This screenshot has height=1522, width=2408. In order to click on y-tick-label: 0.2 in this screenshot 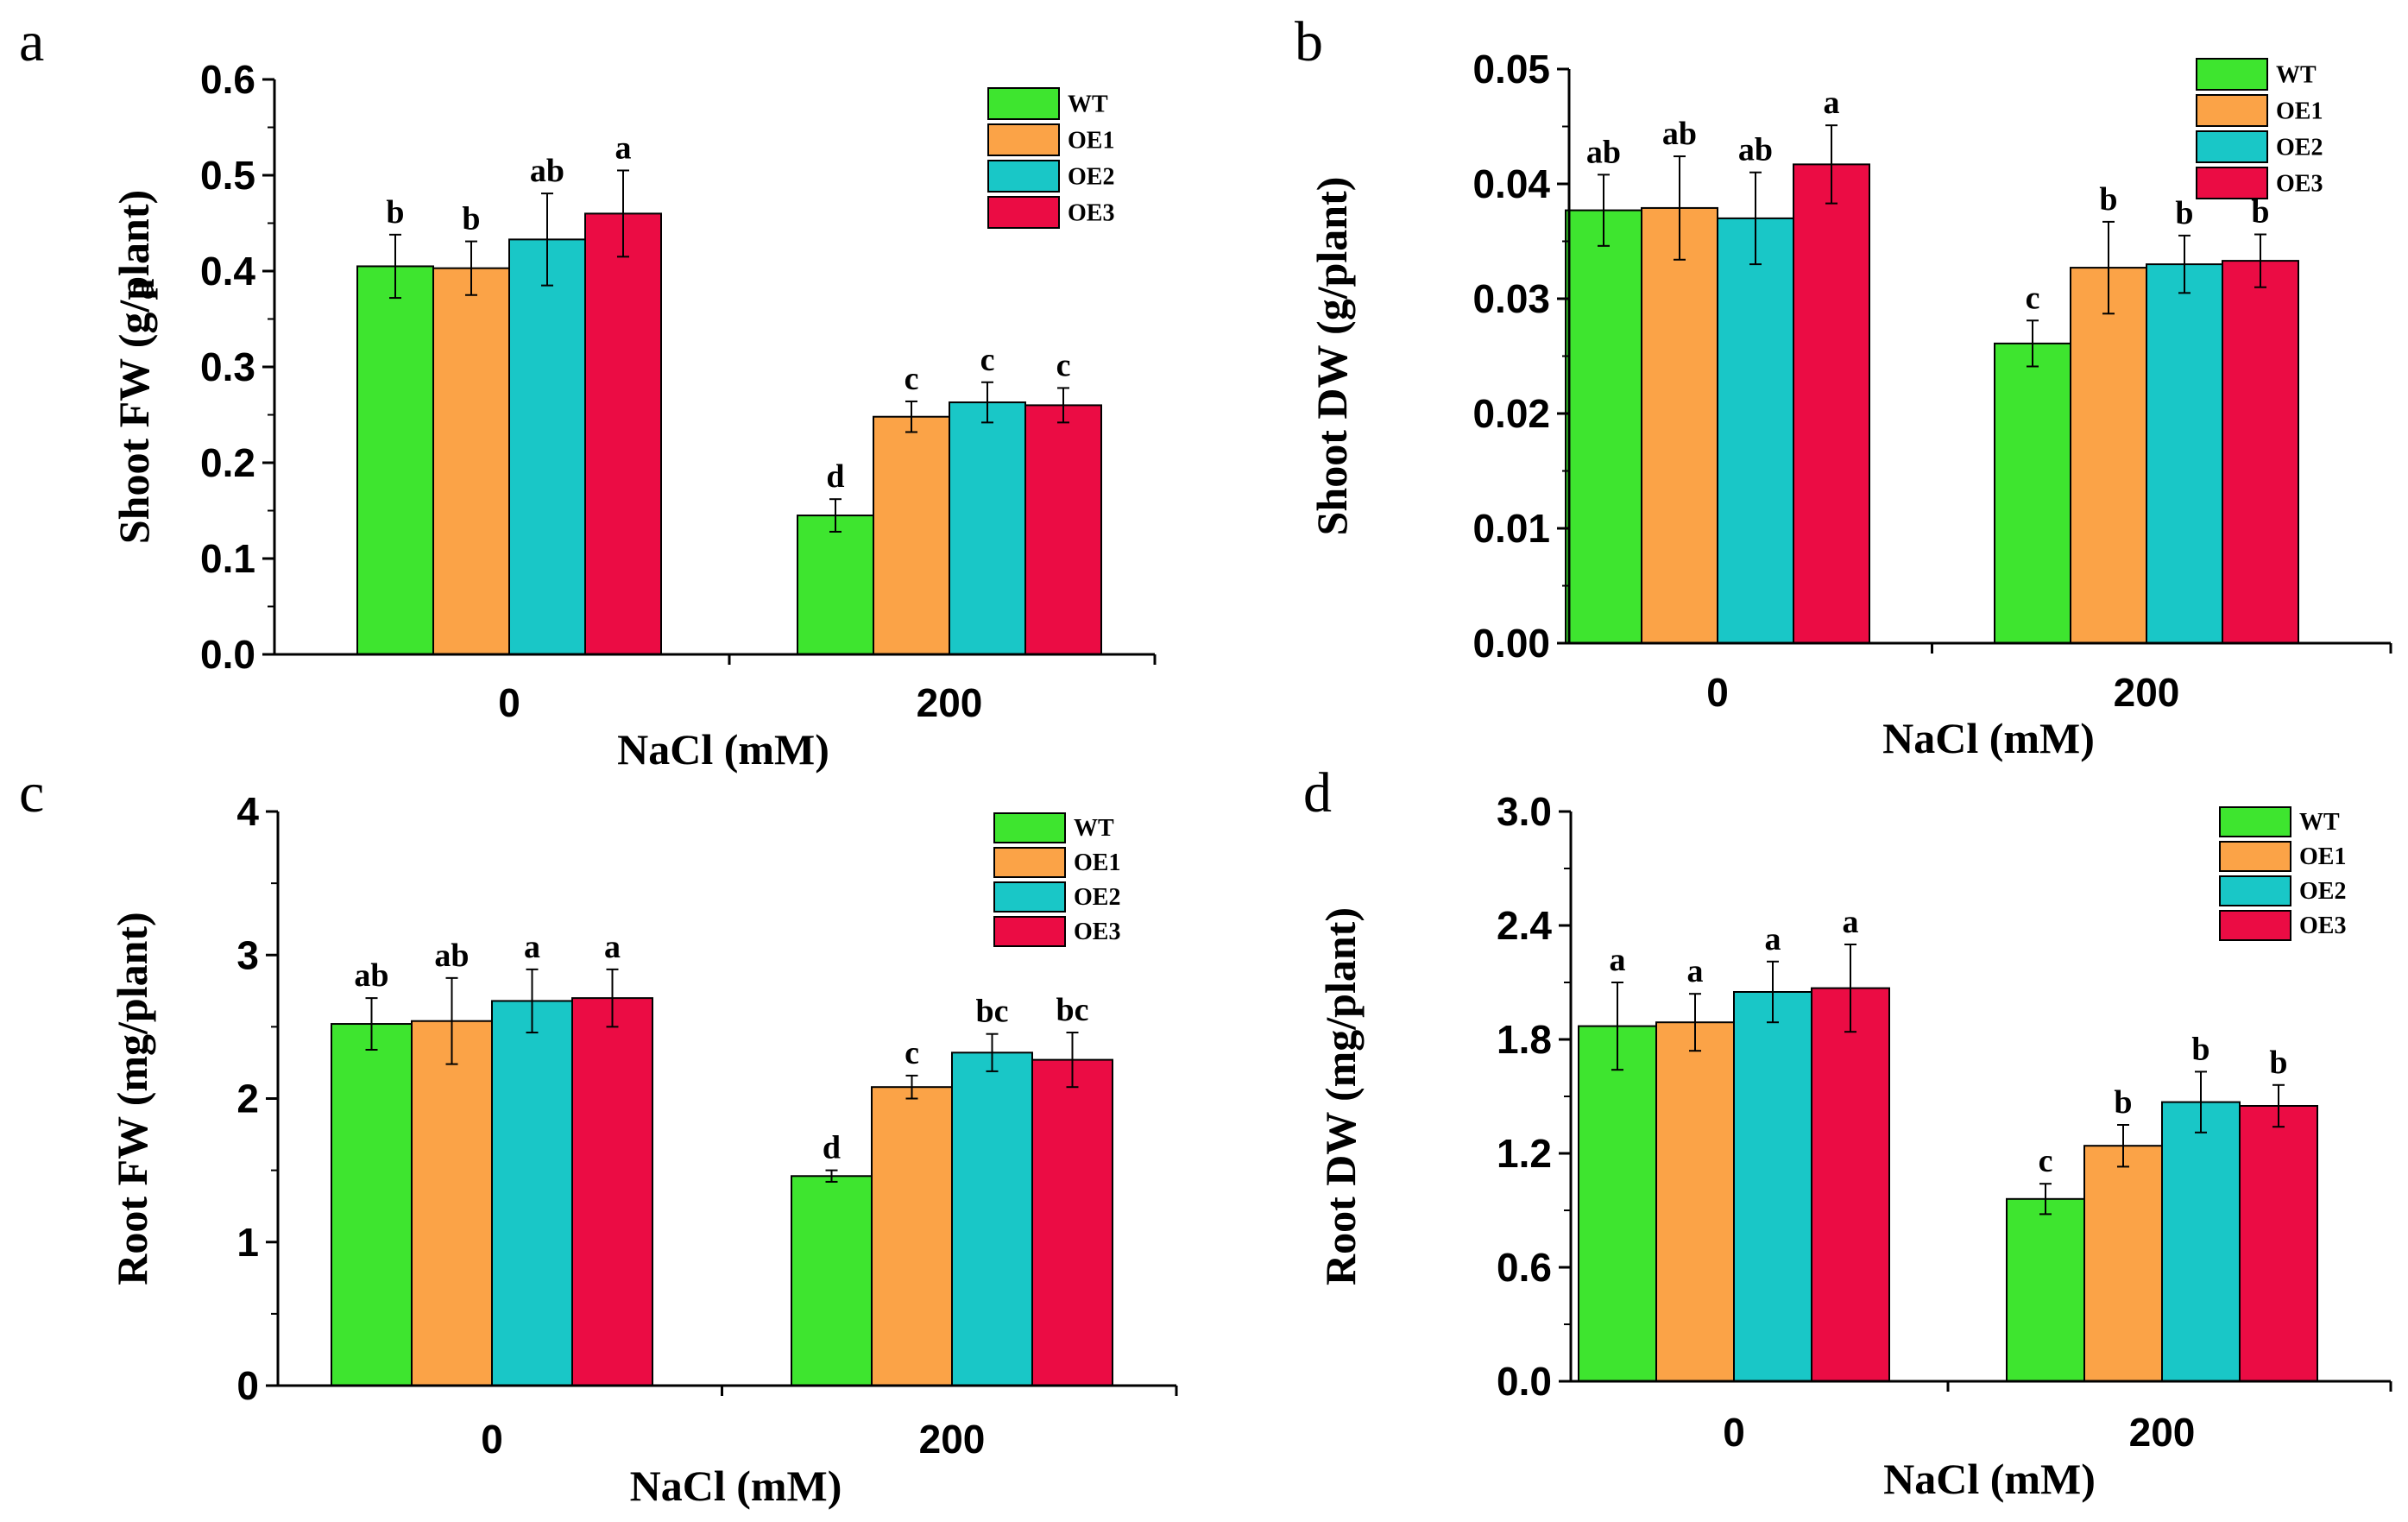, I will do `click(227, 463)`.